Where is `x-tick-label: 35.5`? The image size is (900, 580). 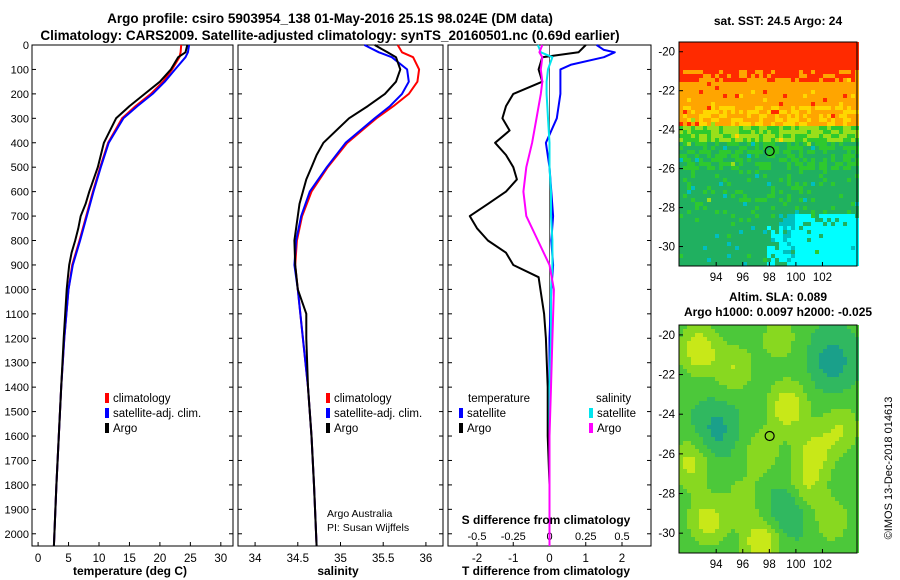
x-tick-label: 35.5 is located at coordinates (383, 559).